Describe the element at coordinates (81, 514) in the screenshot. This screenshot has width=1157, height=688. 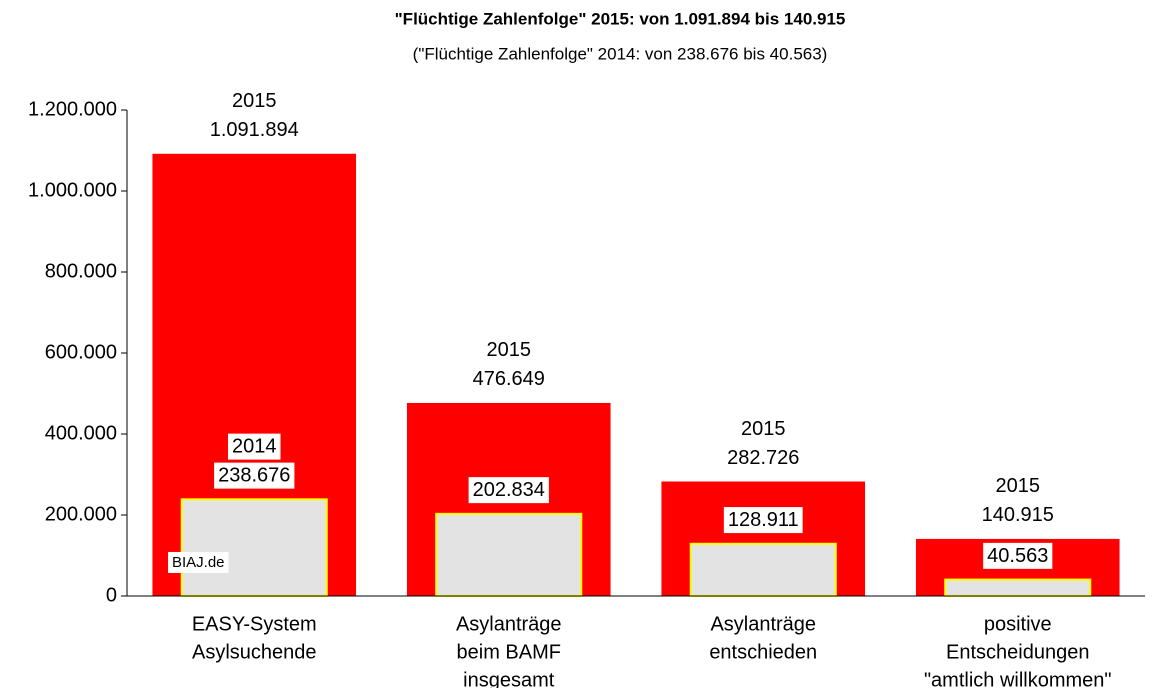
I see `y-tick-label: 200.000` at that location.